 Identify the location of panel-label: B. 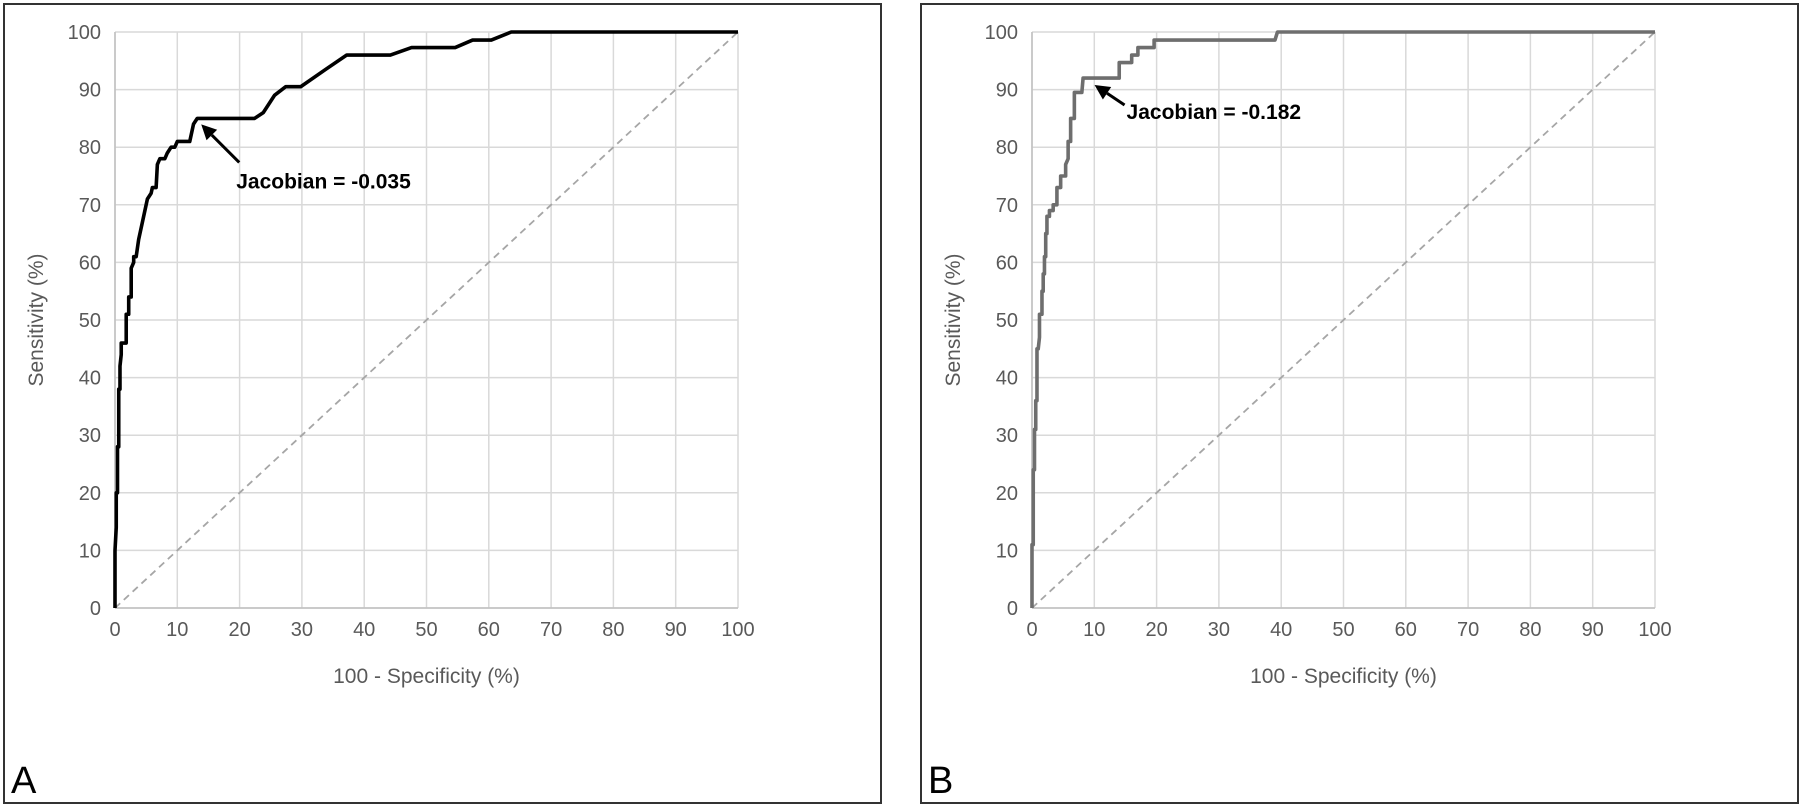
(941, 781).